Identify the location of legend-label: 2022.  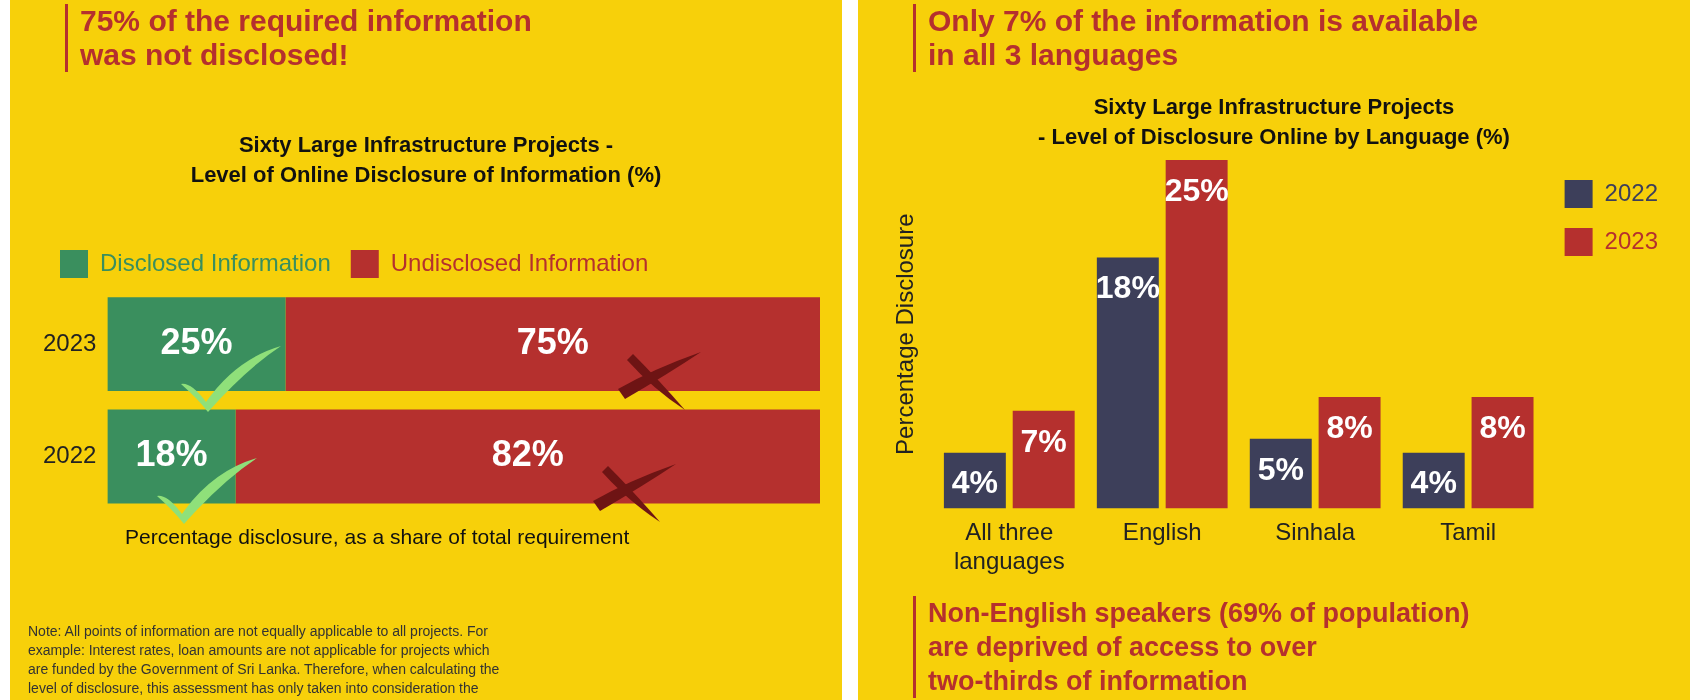
(1631, 192).